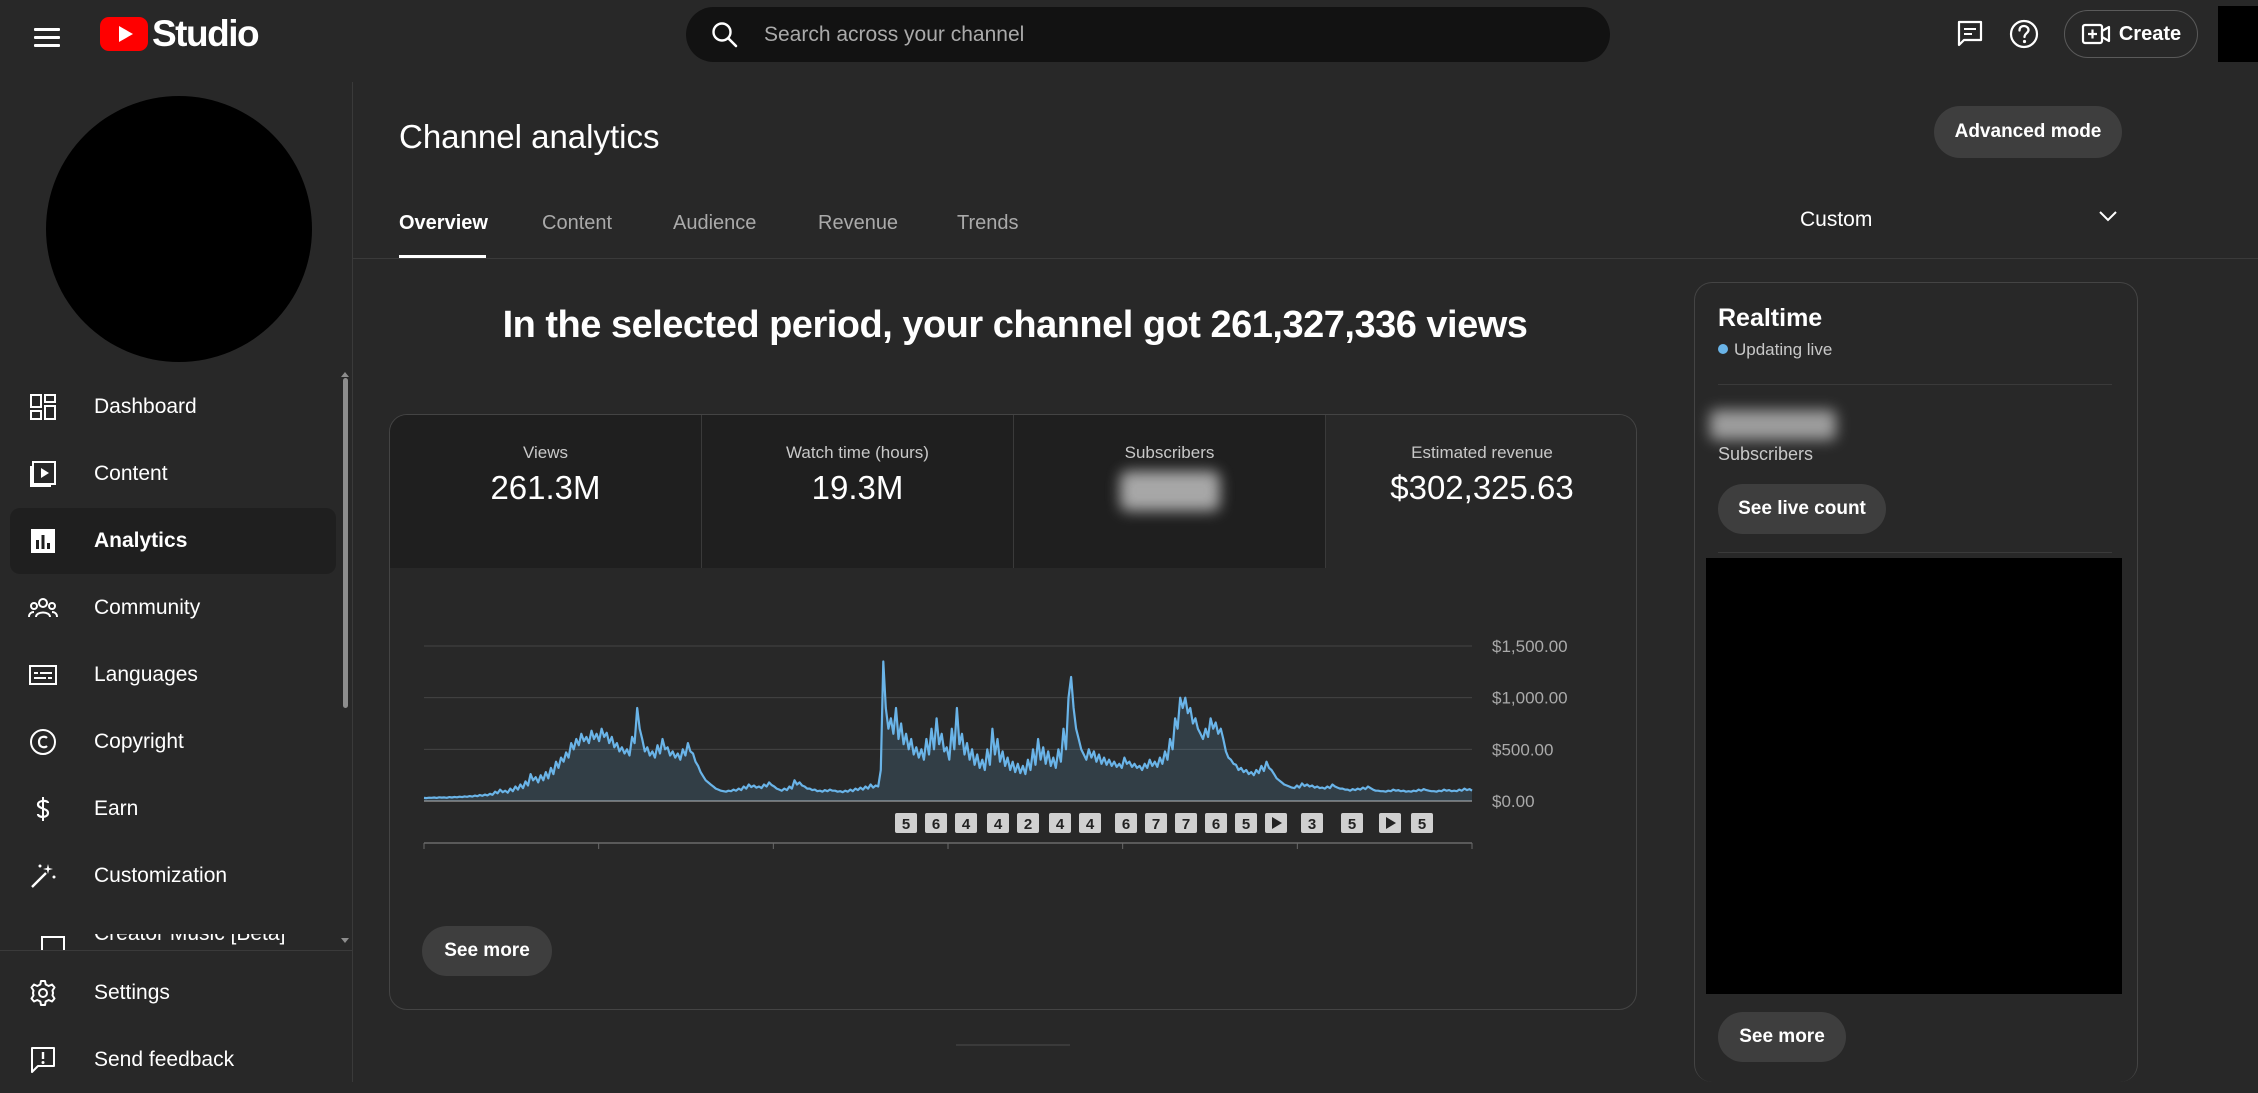  I want to click on metric-label: Views, so click(545, 452).